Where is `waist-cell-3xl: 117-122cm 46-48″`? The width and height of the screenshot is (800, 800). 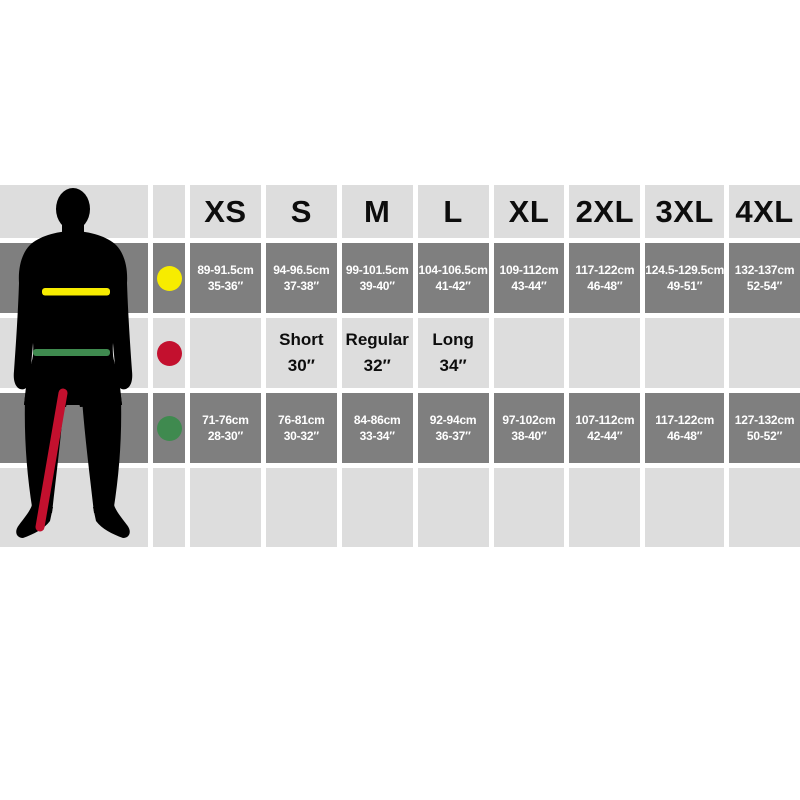 waist-cell-3xl: 117-122cm 46-48″ is located at coordinates (685, 428).